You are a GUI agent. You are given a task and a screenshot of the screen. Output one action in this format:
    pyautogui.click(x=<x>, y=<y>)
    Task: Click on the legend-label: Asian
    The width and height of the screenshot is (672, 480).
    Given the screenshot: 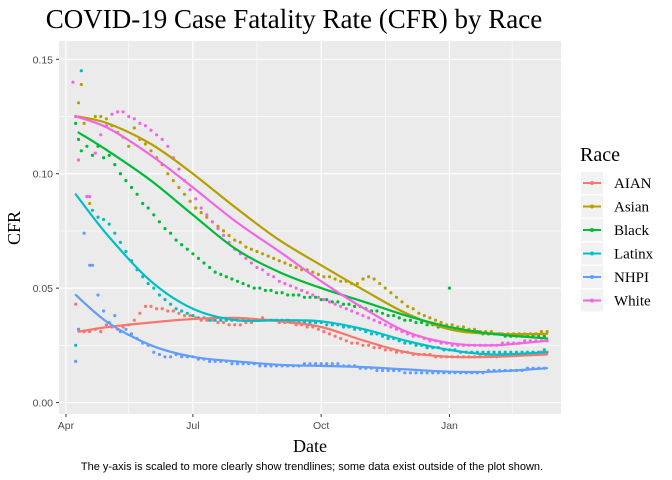 What is the action you would take?
    pyautogui.click(x=631, y=208)
    